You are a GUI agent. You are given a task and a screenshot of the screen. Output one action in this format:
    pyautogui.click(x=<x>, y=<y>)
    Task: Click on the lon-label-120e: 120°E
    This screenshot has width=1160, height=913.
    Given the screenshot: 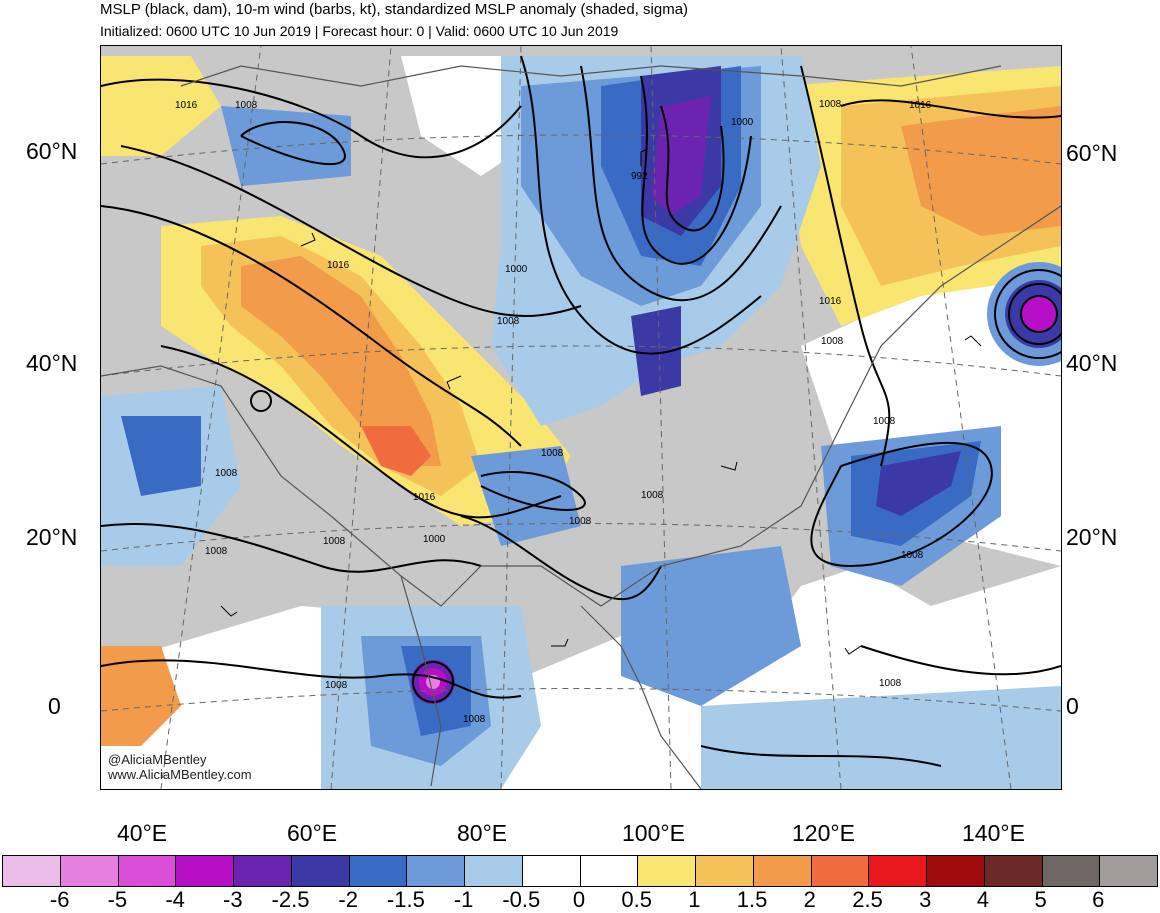 What is the action you would take?
    pyautogui.click(x=823, y=833)
    